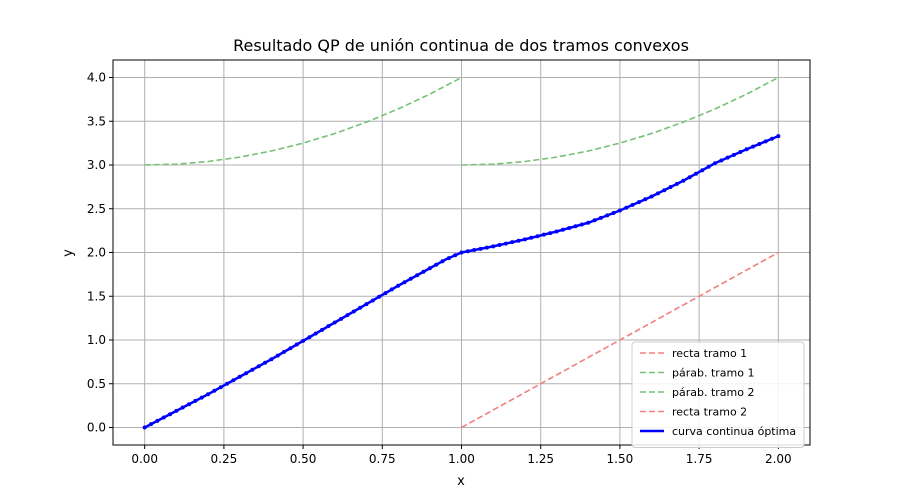 This screenshot has height=504, width=900. What do you see at coordinates (540, 459) in the screenshot?
I see `x-tick-label: 1.25` at bounding box center [540, 459].